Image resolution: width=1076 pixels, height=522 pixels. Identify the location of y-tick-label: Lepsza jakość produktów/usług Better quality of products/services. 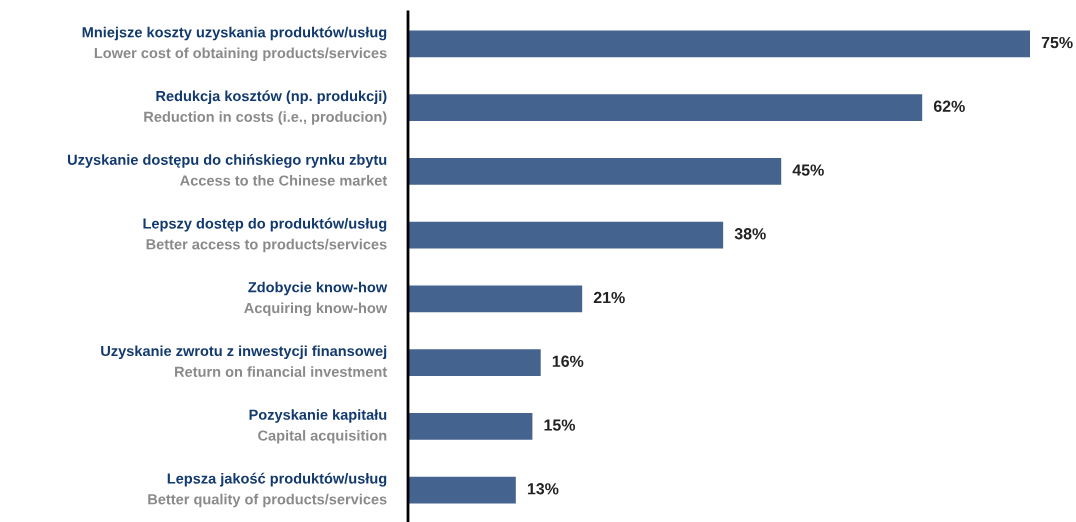
(267, 490).